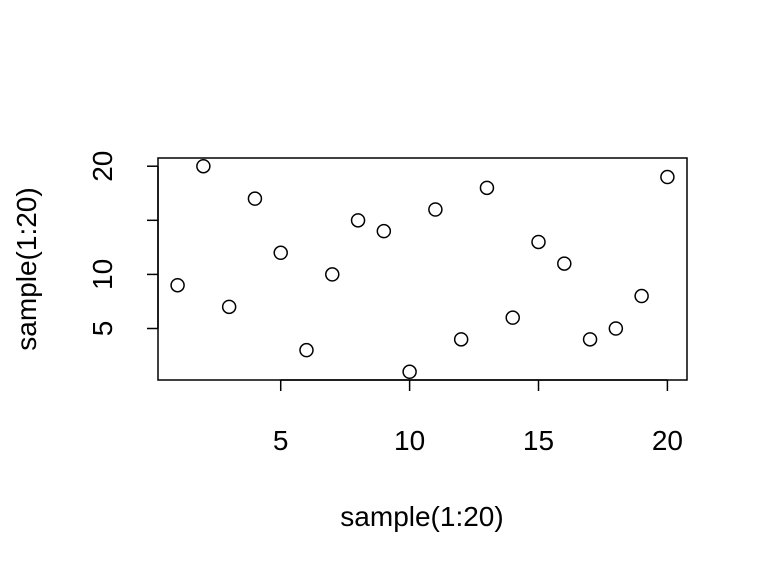 The width and height of the screenshot is (768, 576). I want to click on x-tick-label: 15, so click(538, 440).